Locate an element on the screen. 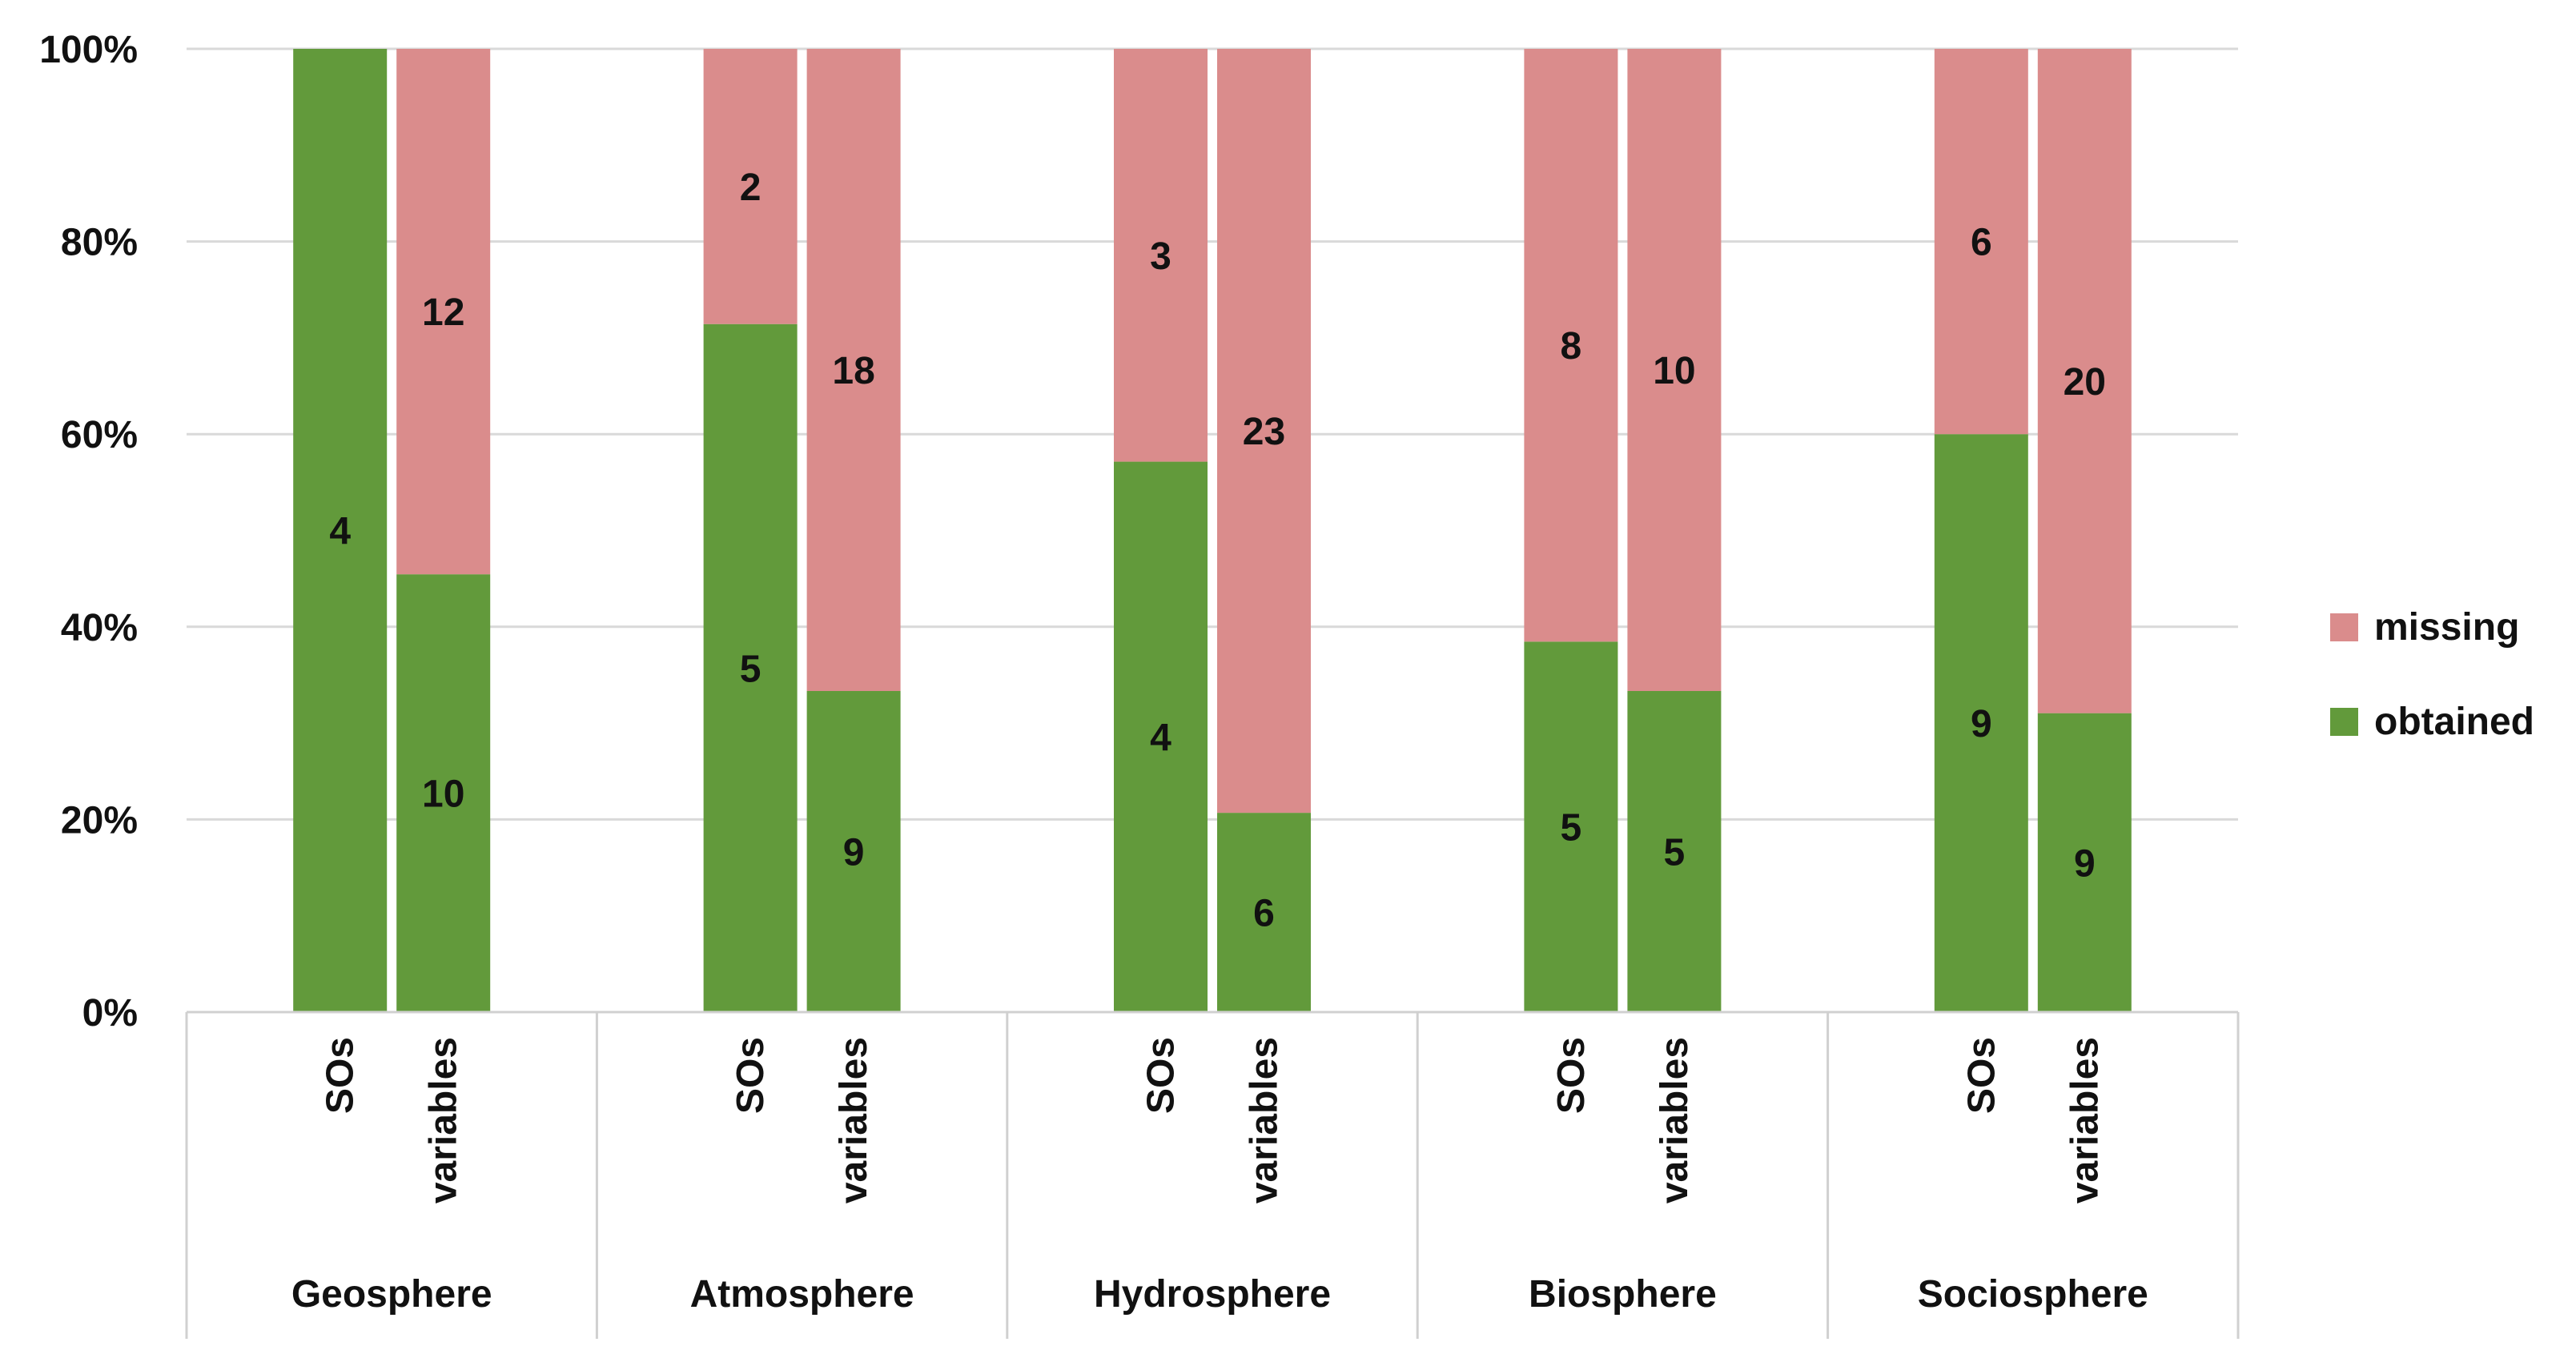  data-label-missing: 18 is located at coordinates (853, 371).